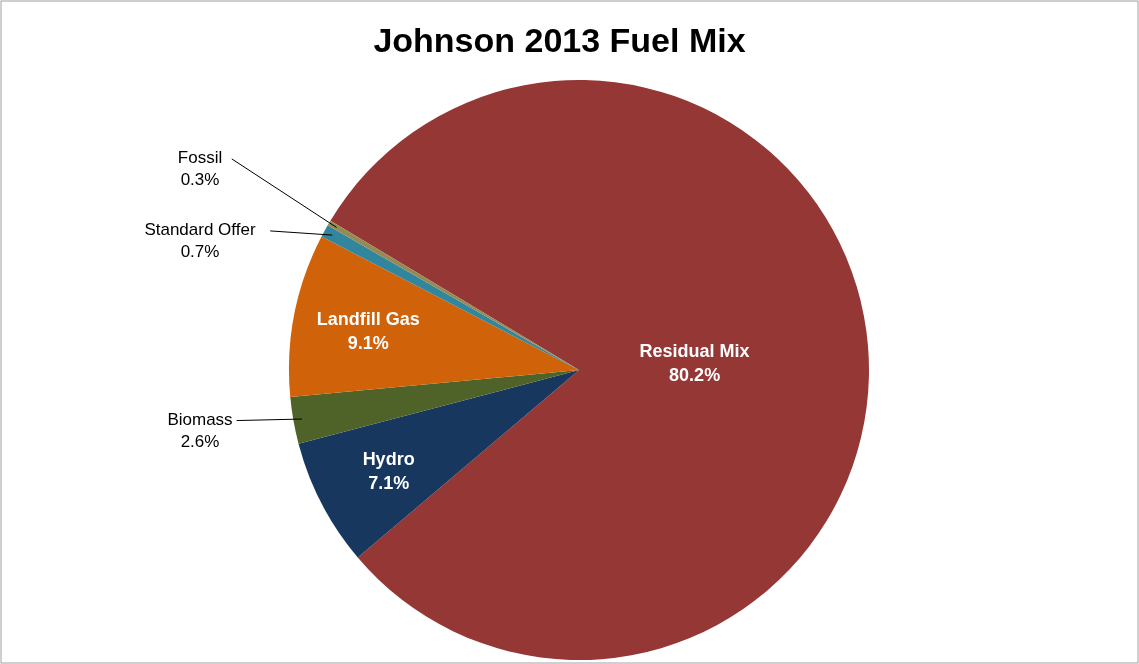 The image size is (1139, 664). Describe the element at coordinates (200, 229) in the screenshot. I see `slice-label: Standard Offer` at that location.